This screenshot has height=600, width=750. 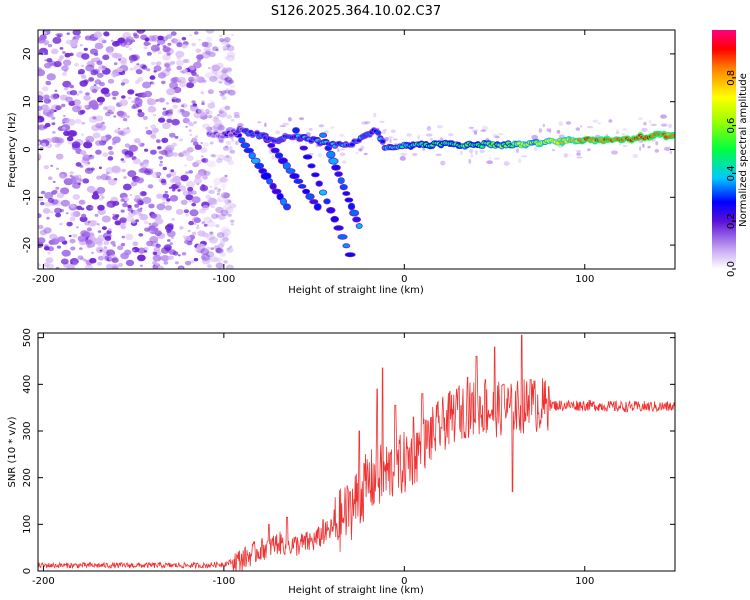 What do you see at coordinates (404, 279) in the screenshot?
I see `spectrogram-x-tick-label: 0` at bounding box center [404, 279].